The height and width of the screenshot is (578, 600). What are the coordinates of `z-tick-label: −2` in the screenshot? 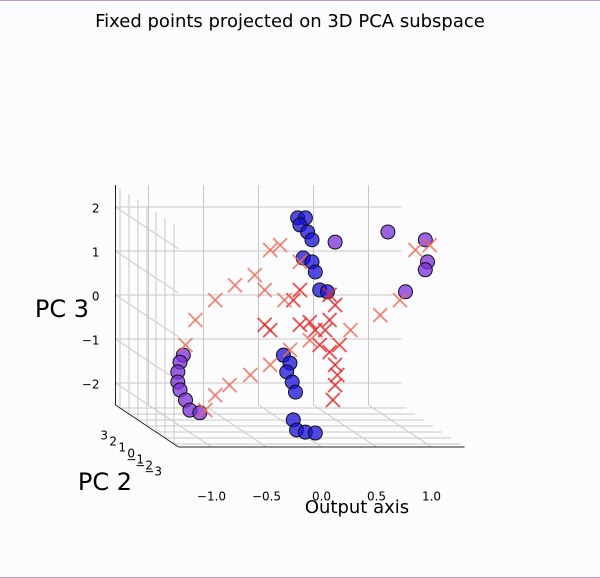 It's located at (91, 385).